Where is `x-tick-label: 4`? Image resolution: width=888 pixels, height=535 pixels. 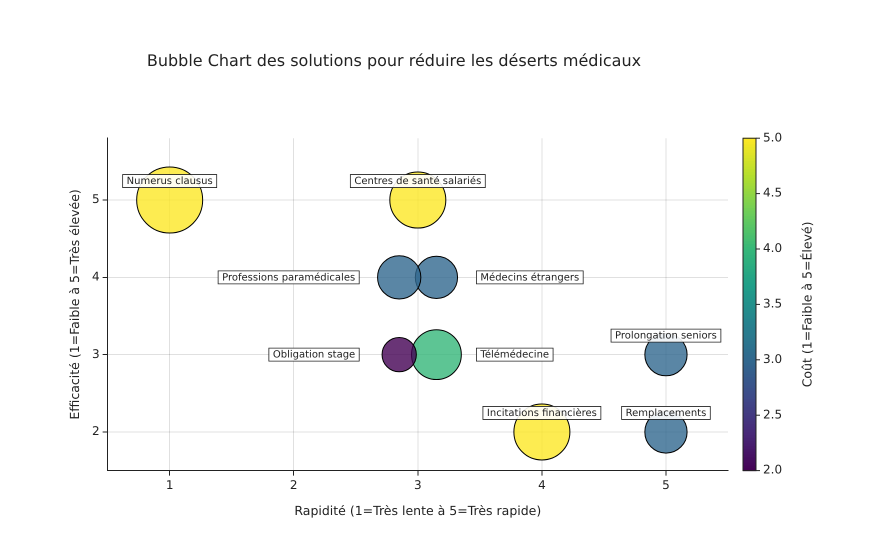 x-tick-label: 4 is located at coordinates (542, 485).